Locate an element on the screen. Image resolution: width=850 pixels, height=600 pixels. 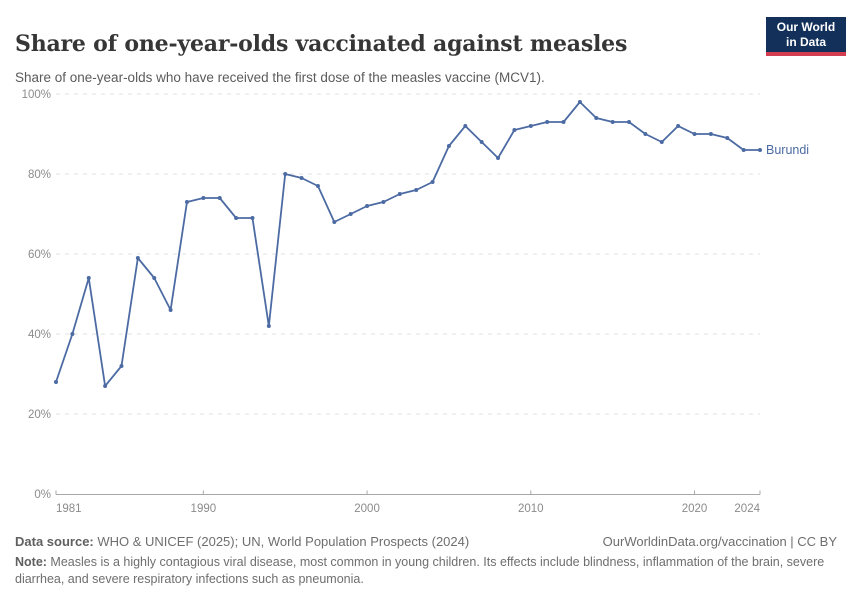
series-end-label: Burundi is located at coordinates (787, 150).